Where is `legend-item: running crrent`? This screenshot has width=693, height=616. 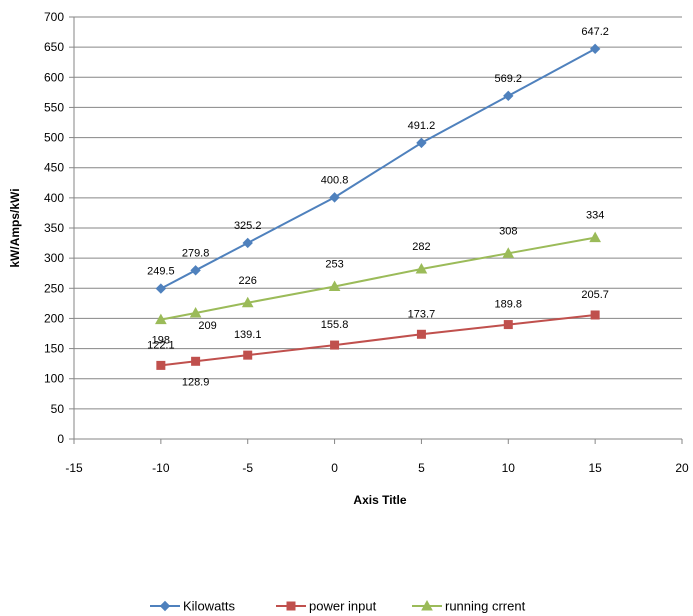 legend-item: running crrent is located at coordinates (469, 606).